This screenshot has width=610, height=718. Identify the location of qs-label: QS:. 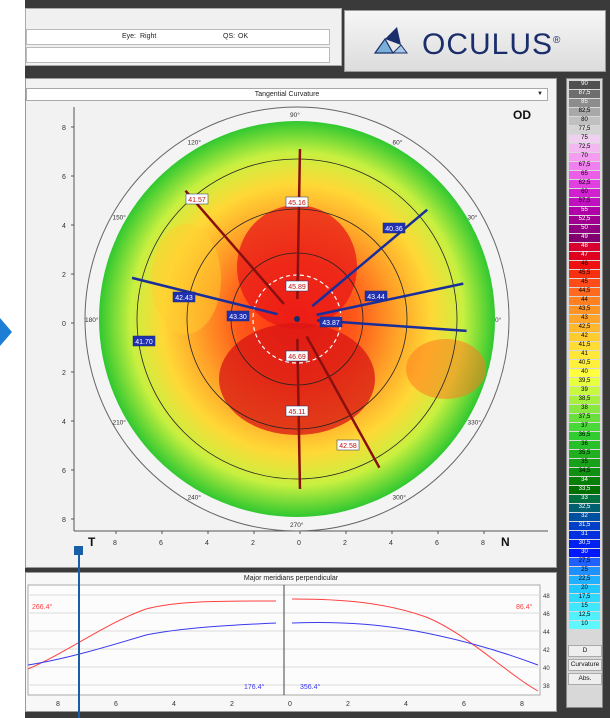
(229, 36).